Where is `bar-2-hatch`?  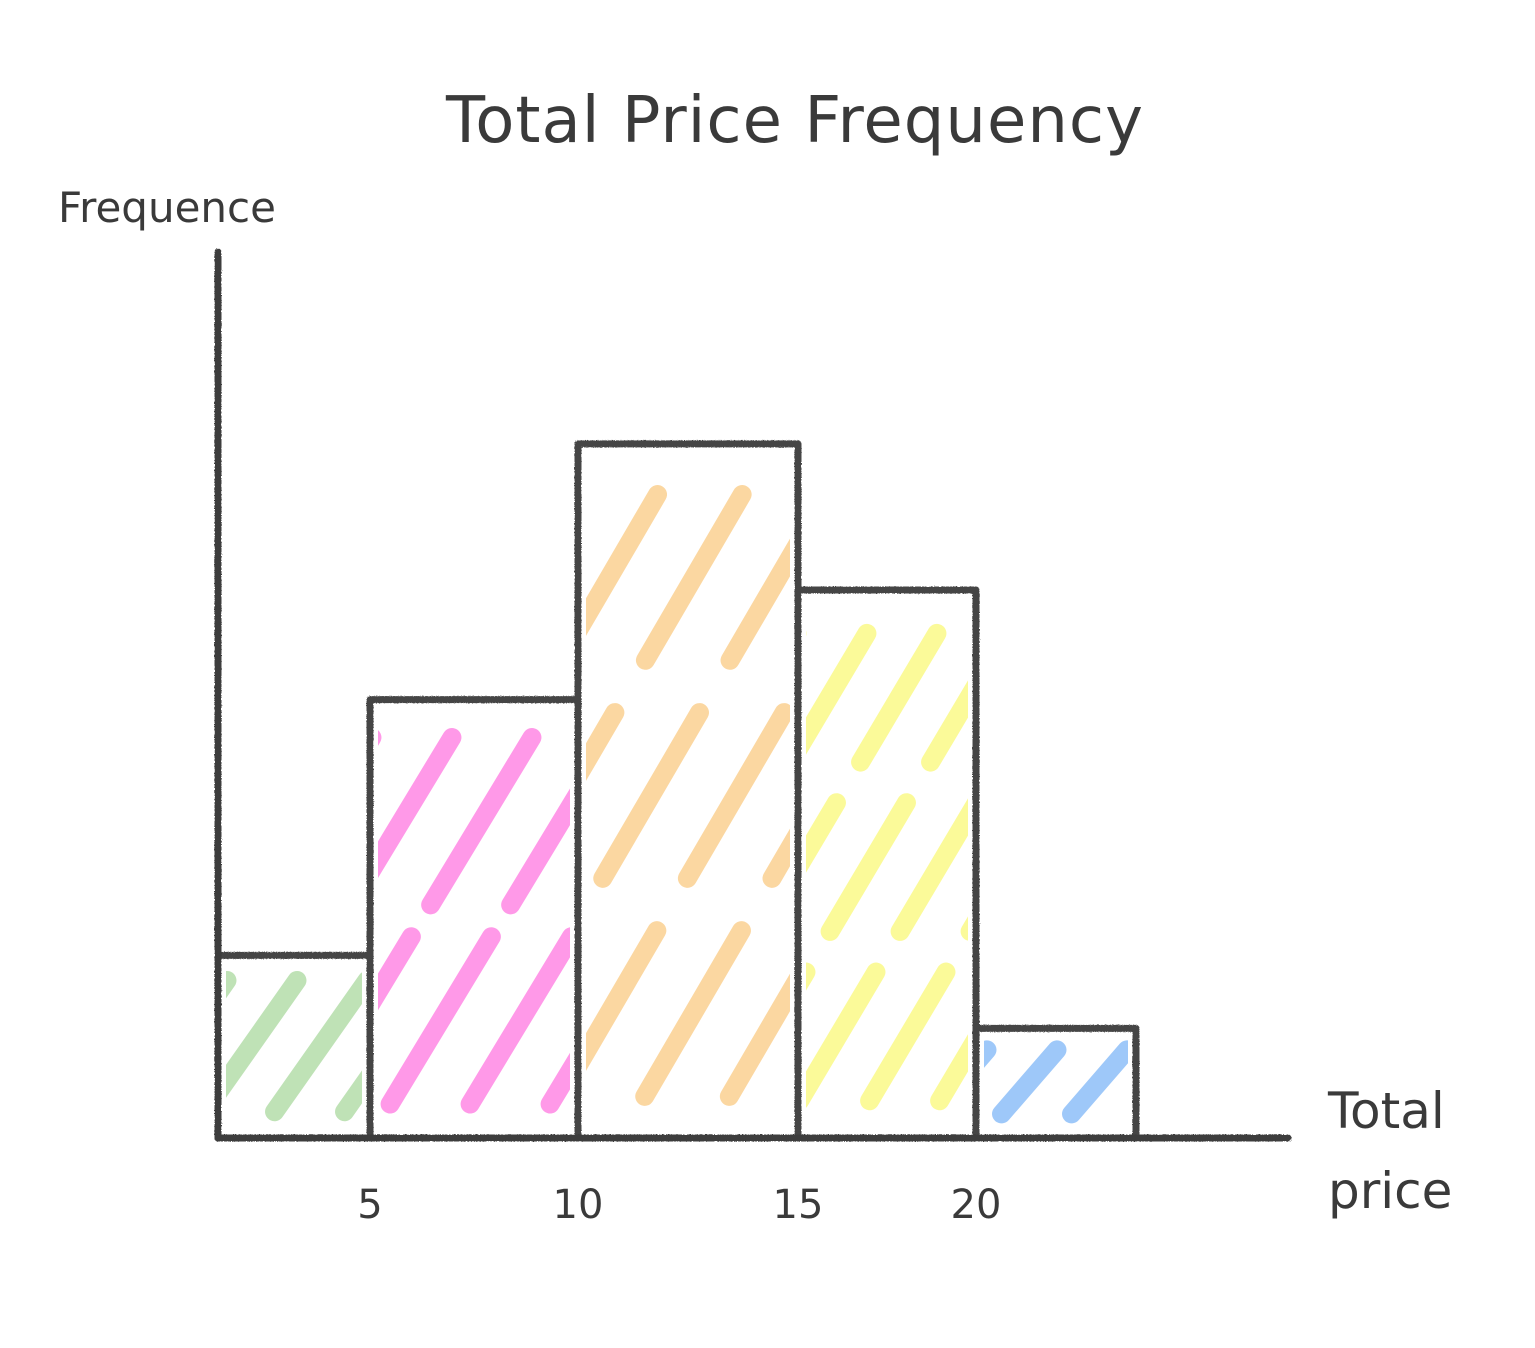
bar-2-hatch is located at coordinates (400, 920).